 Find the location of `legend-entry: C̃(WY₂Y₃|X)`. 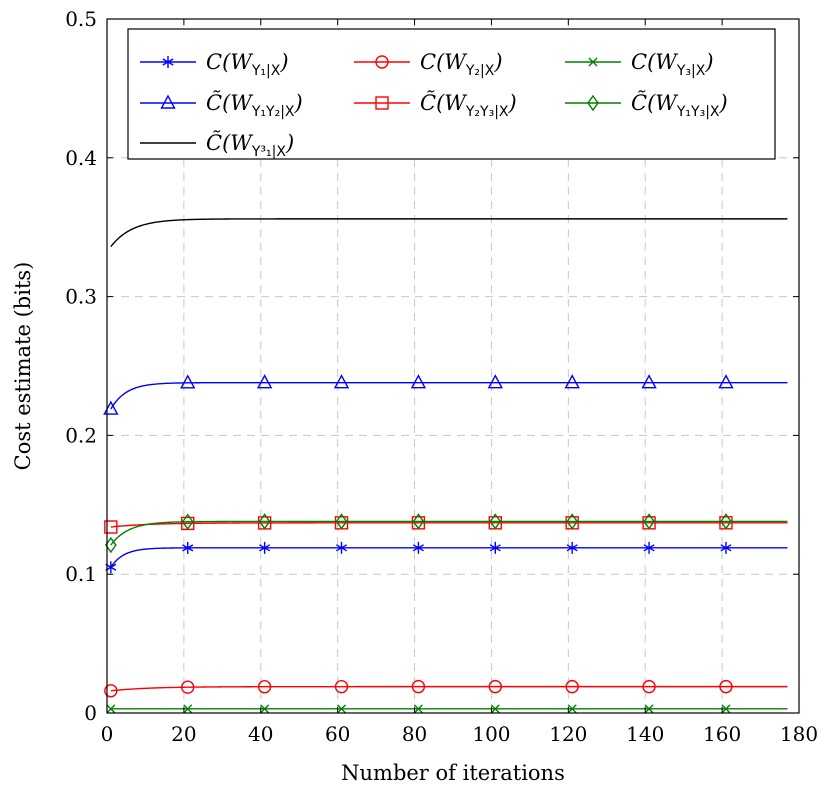

legend-entry: C̃(WY₂Y₃|X) is located at coordinates (435, 105).